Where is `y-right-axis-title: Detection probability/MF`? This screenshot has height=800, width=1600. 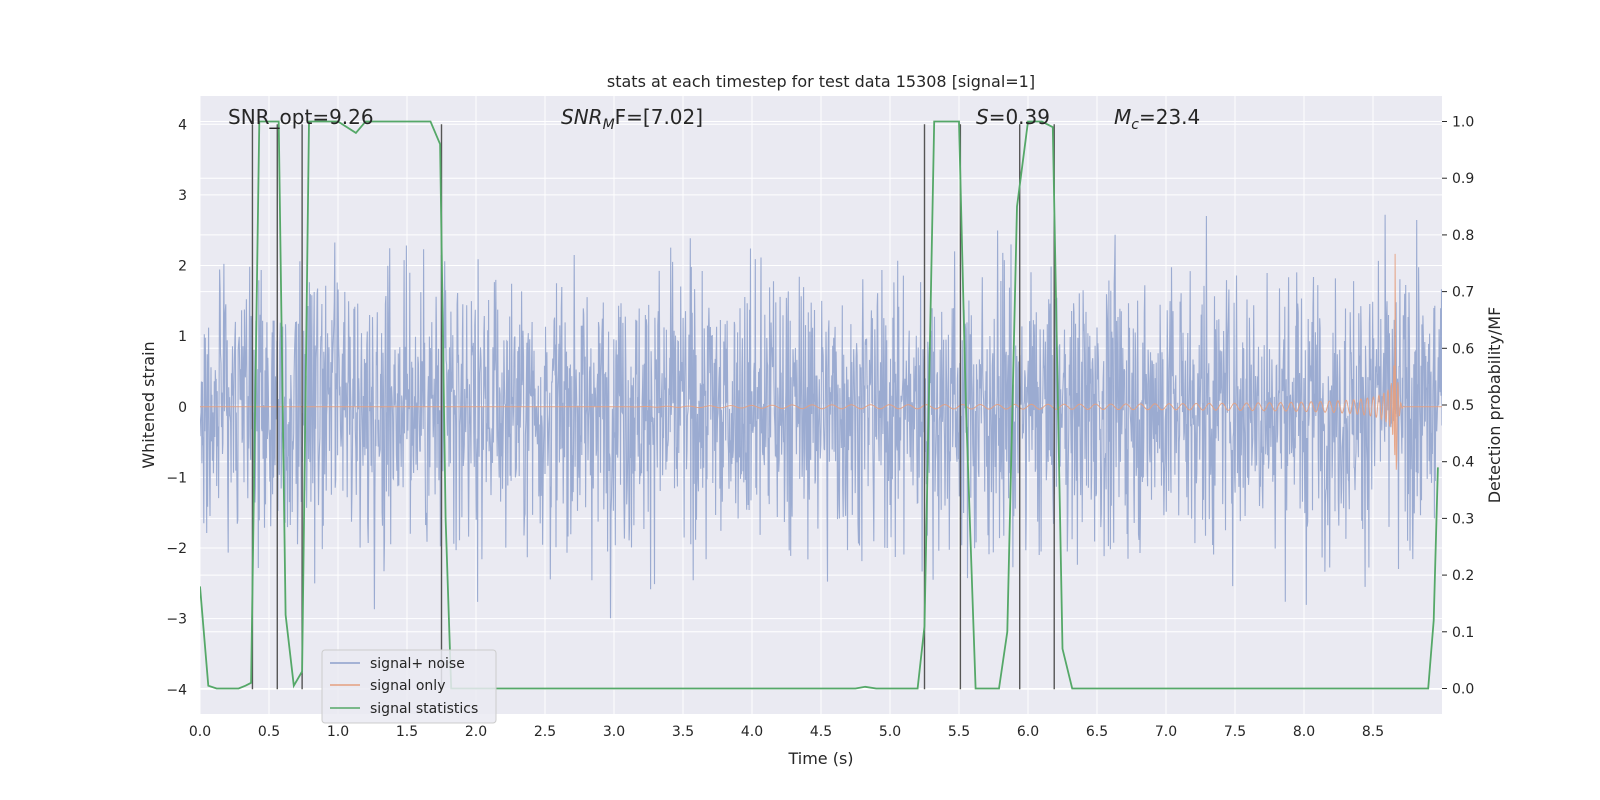
y-right-axis-title: Detection probability/MF is located at coordinates (1494, 405).